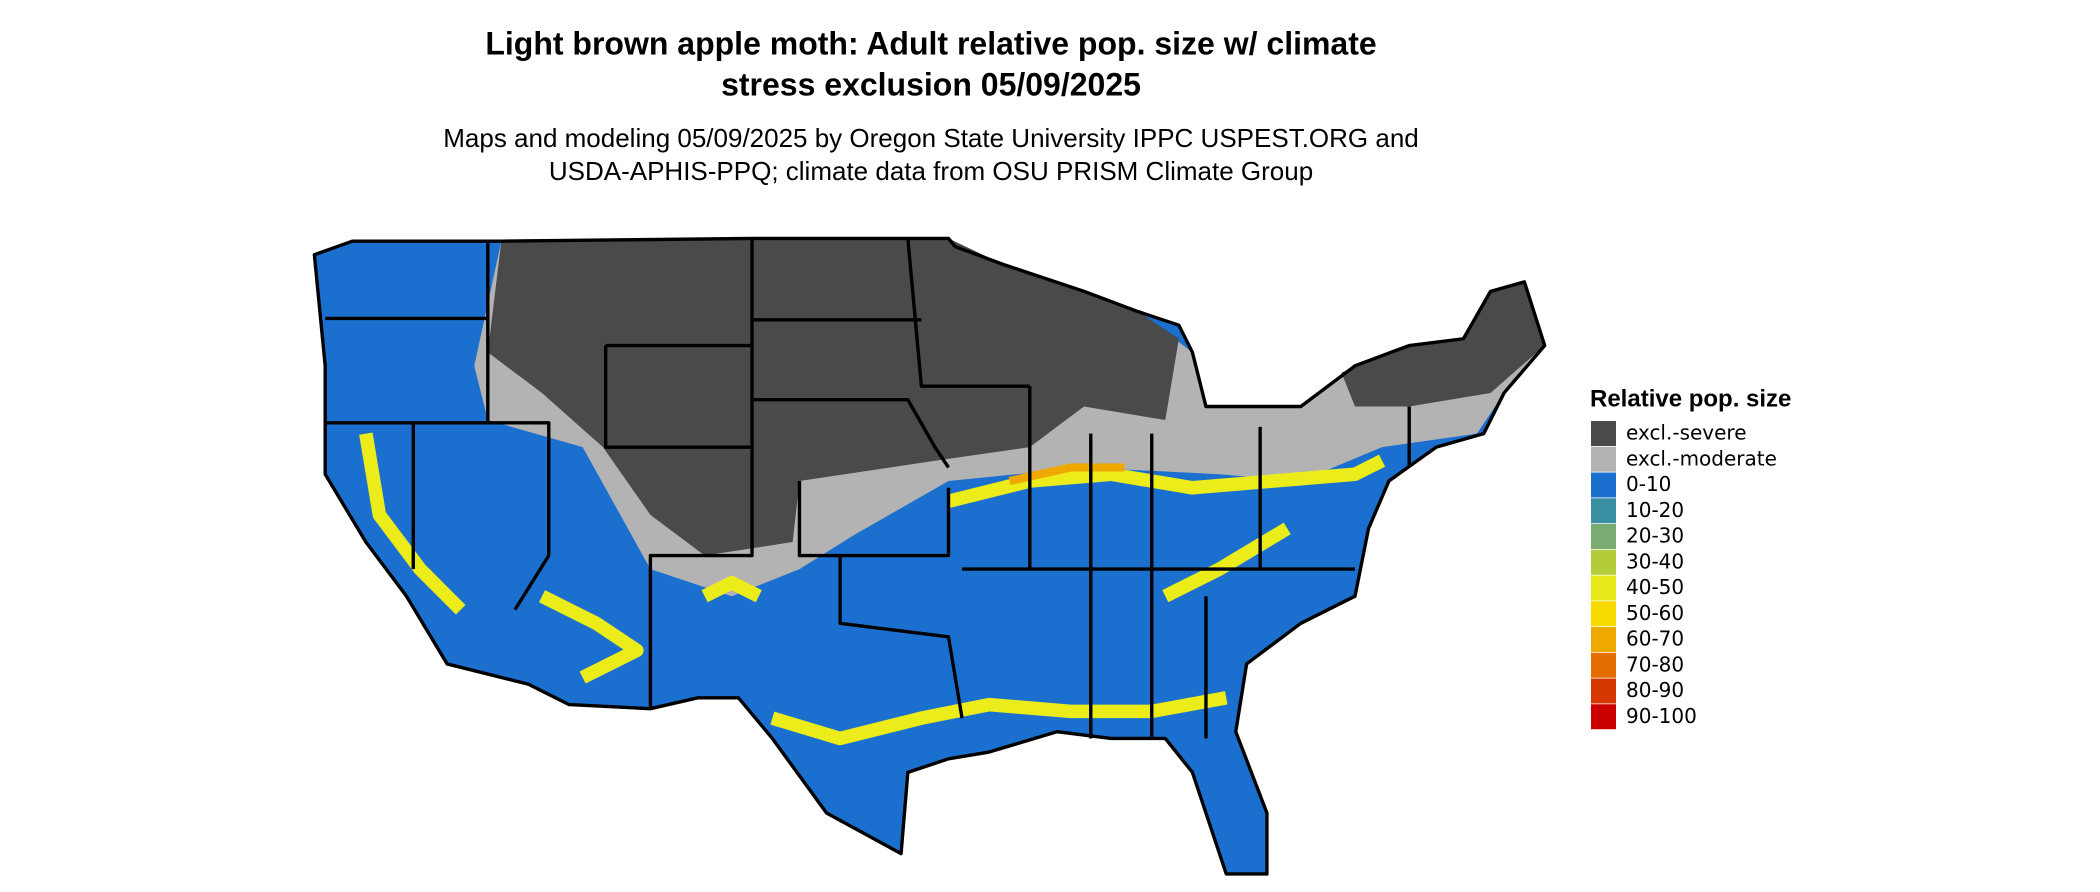 Image resolution: width=2100 pixels, height=892 pixels. I want to click on legend-label: excl.-moderate, so click(1701, 458).